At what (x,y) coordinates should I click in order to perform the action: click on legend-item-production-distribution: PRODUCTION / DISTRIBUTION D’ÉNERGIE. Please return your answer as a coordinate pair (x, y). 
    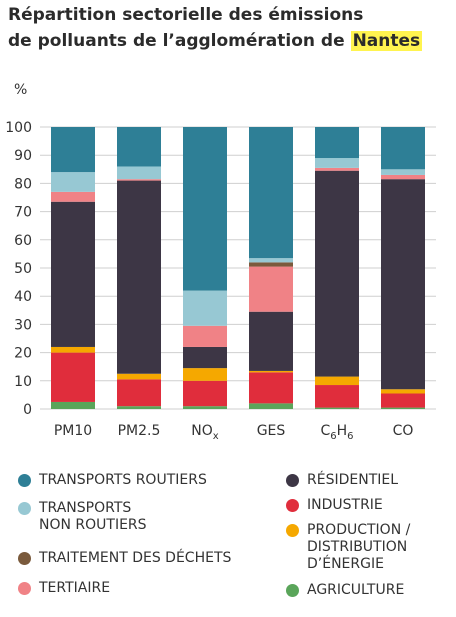
    Looking at the image, I should click on (348, 547).